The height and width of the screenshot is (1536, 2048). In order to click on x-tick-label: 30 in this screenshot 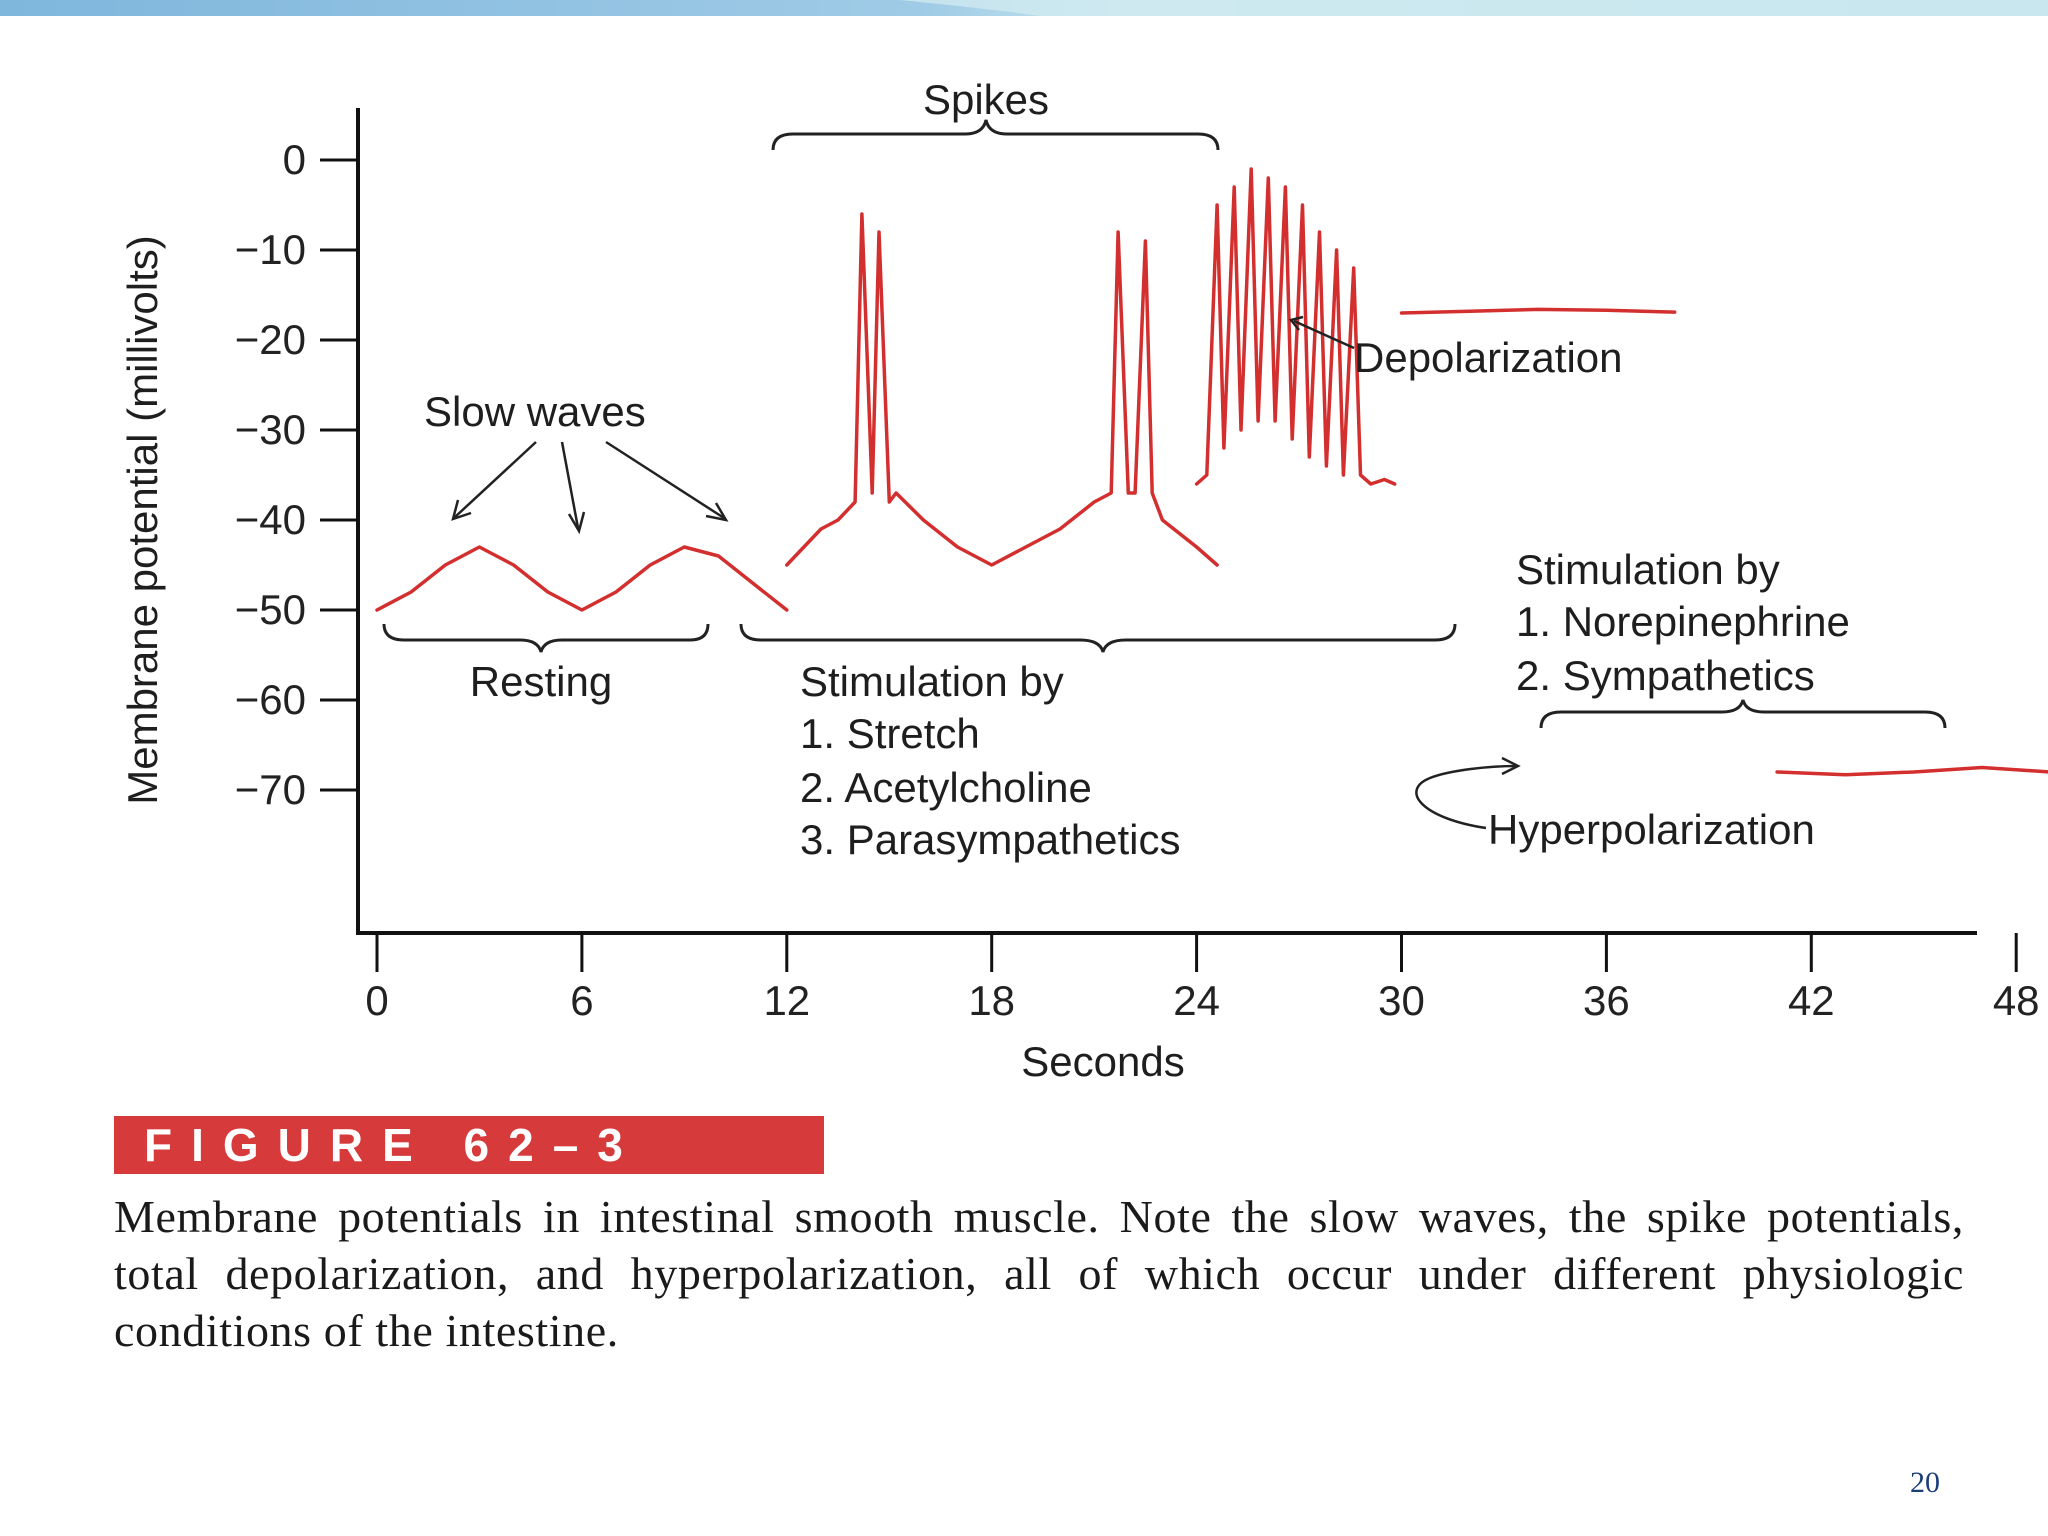, I will do `click(1401, 1000)`.